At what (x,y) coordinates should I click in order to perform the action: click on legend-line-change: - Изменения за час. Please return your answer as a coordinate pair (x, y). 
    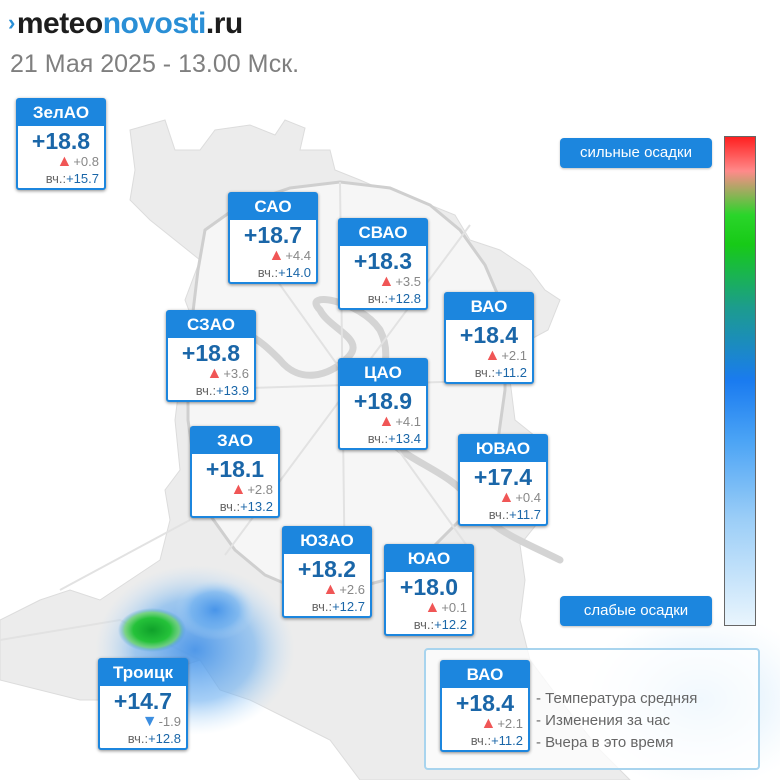
    Looking at the image, I should click on (603, 720).